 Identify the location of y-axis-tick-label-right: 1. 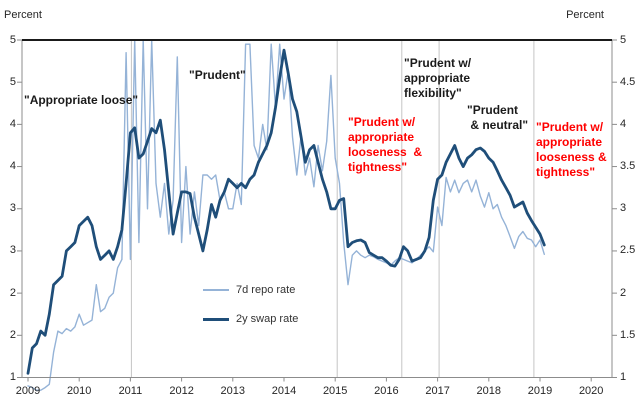
(623, 377).